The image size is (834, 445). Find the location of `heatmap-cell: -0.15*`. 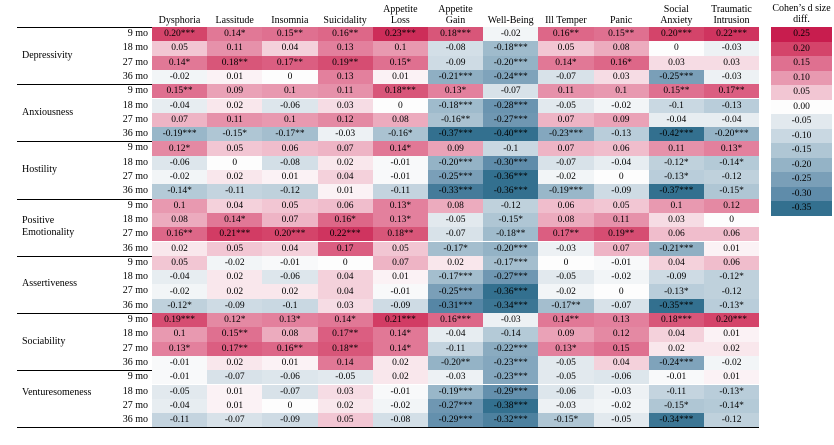

heatmap-cell: -0.15* is located at coordinates (732, 191).